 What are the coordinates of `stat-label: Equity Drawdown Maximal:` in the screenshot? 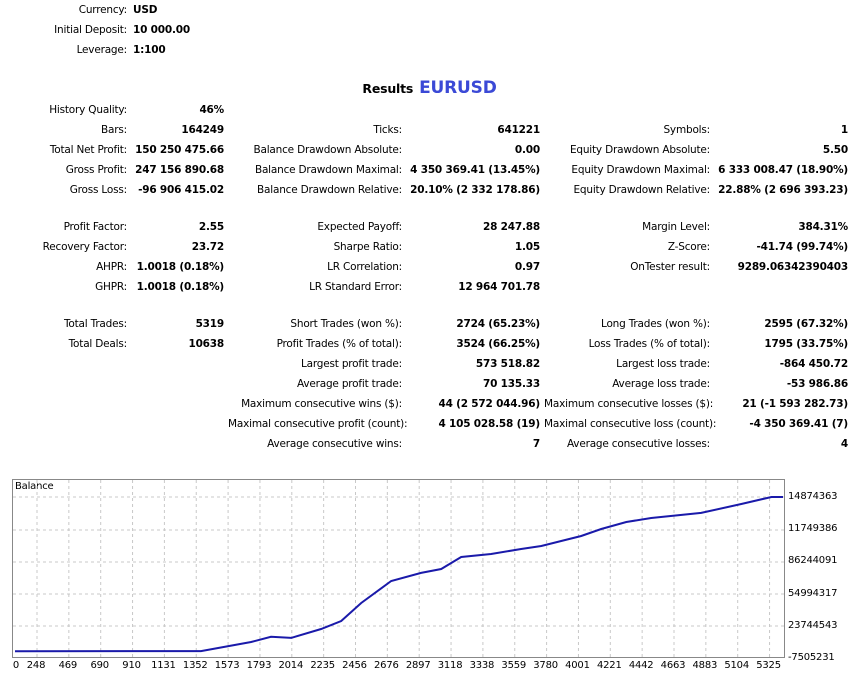 It's located at (640, 170).